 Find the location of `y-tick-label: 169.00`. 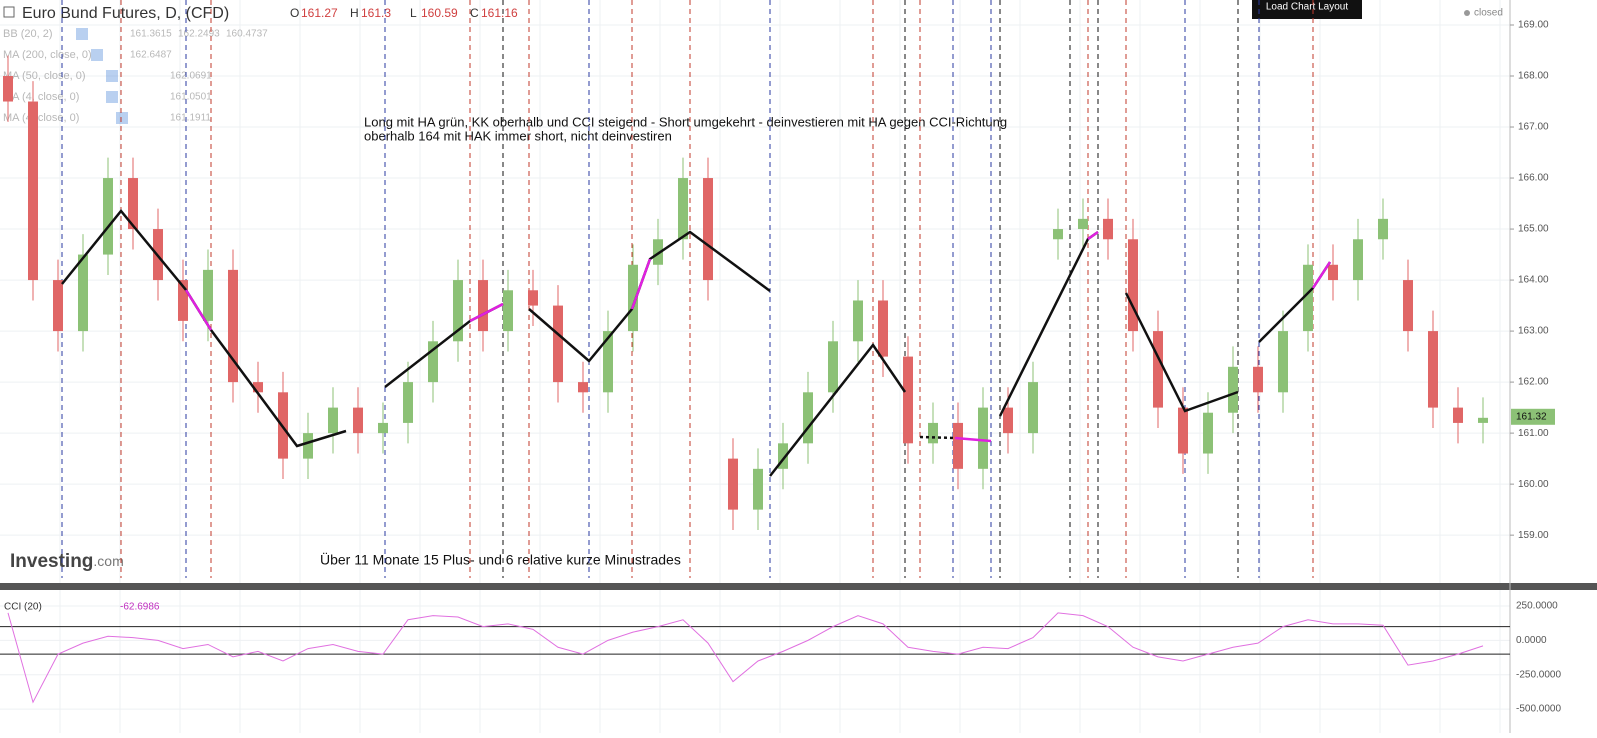

y-tick-label: 169.00 is located at coordinates (1533, 25).